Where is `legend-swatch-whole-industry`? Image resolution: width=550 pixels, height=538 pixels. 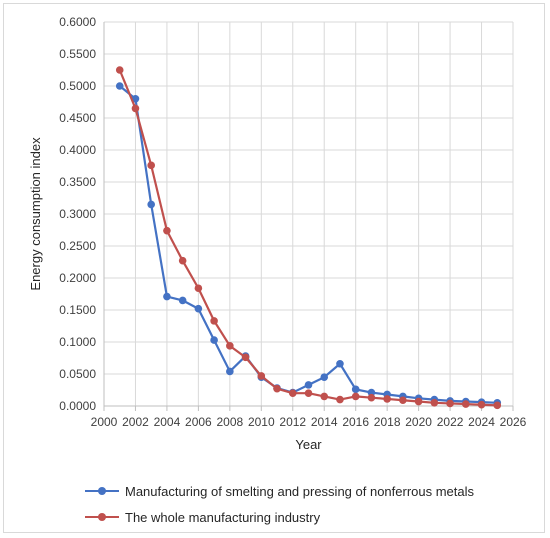
legend-swatch-whole-industry is located at coordinates (102, 517).